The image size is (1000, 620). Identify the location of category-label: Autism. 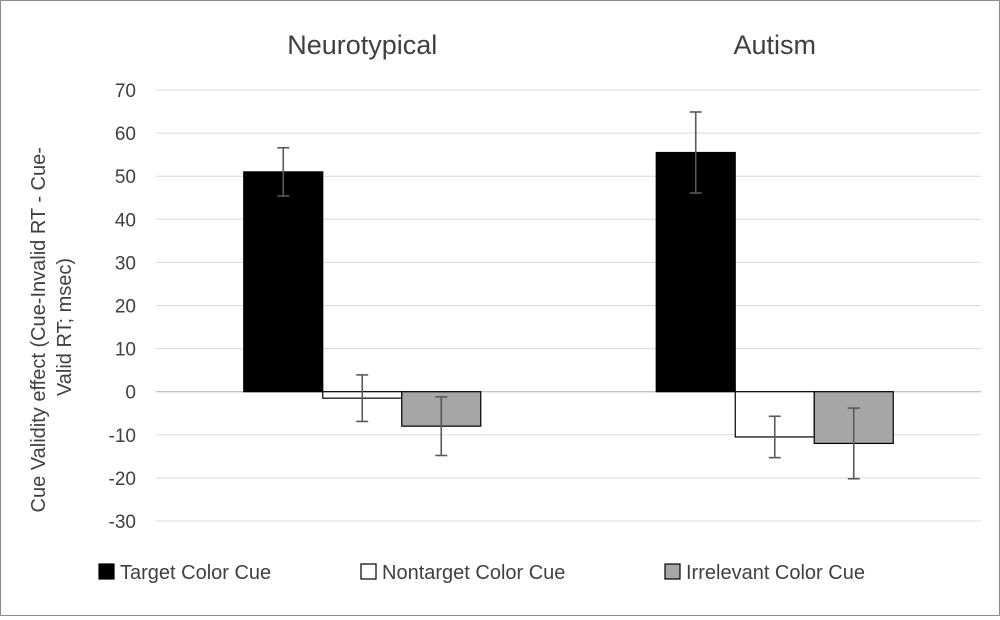
(774, 45).